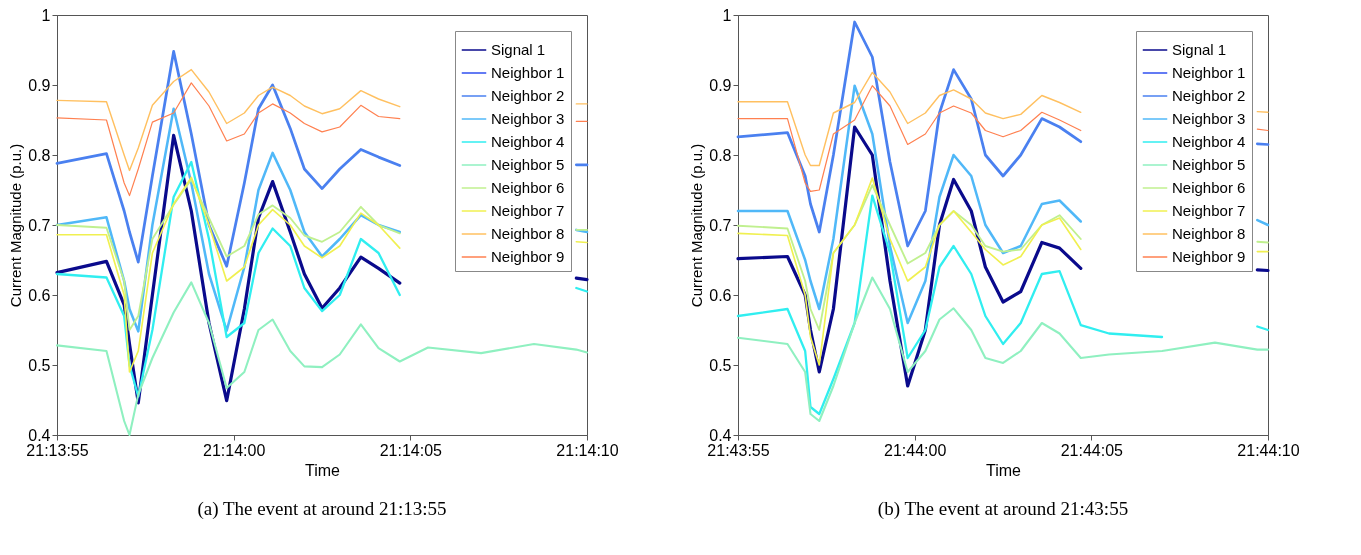 This screenshot has height=555, width=1361. I want to click on text: (b) The event at around 21:43:55, so click(1003, 509).